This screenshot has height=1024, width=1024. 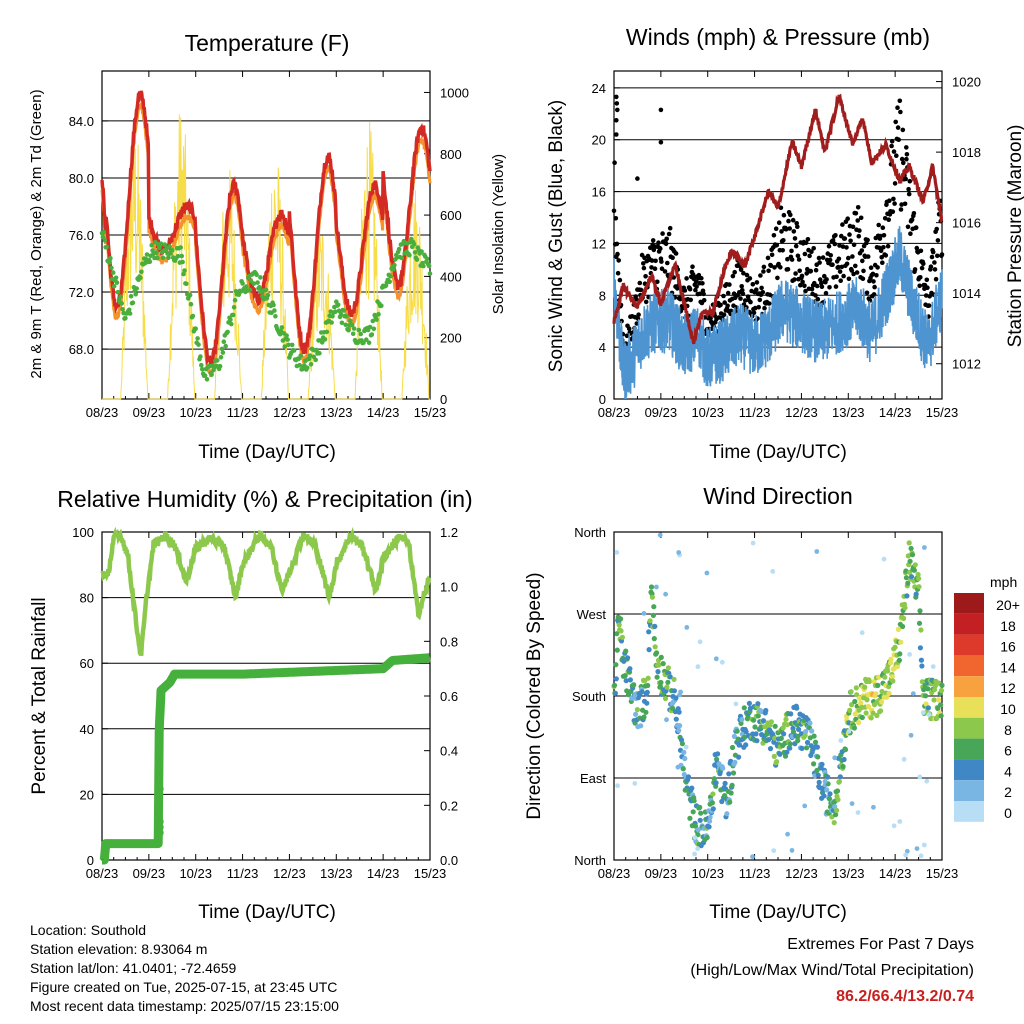 I want to click on temperature-xtick-label: 13/23, so click(x=336, y=412).